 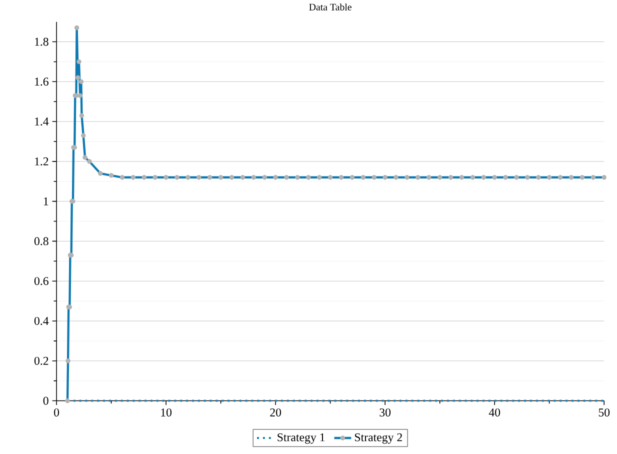 I want to click on y-tick-label: 0.6, so click(x=41, y=280).